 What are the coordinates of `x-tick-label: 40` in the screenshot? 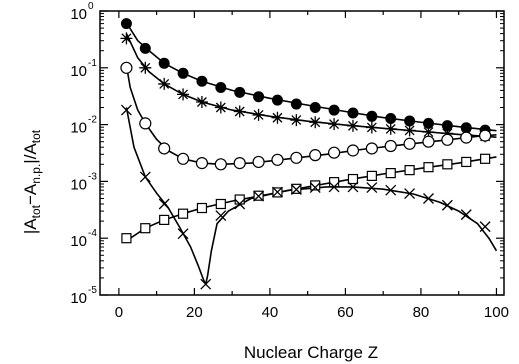 It's located at (270, 312).